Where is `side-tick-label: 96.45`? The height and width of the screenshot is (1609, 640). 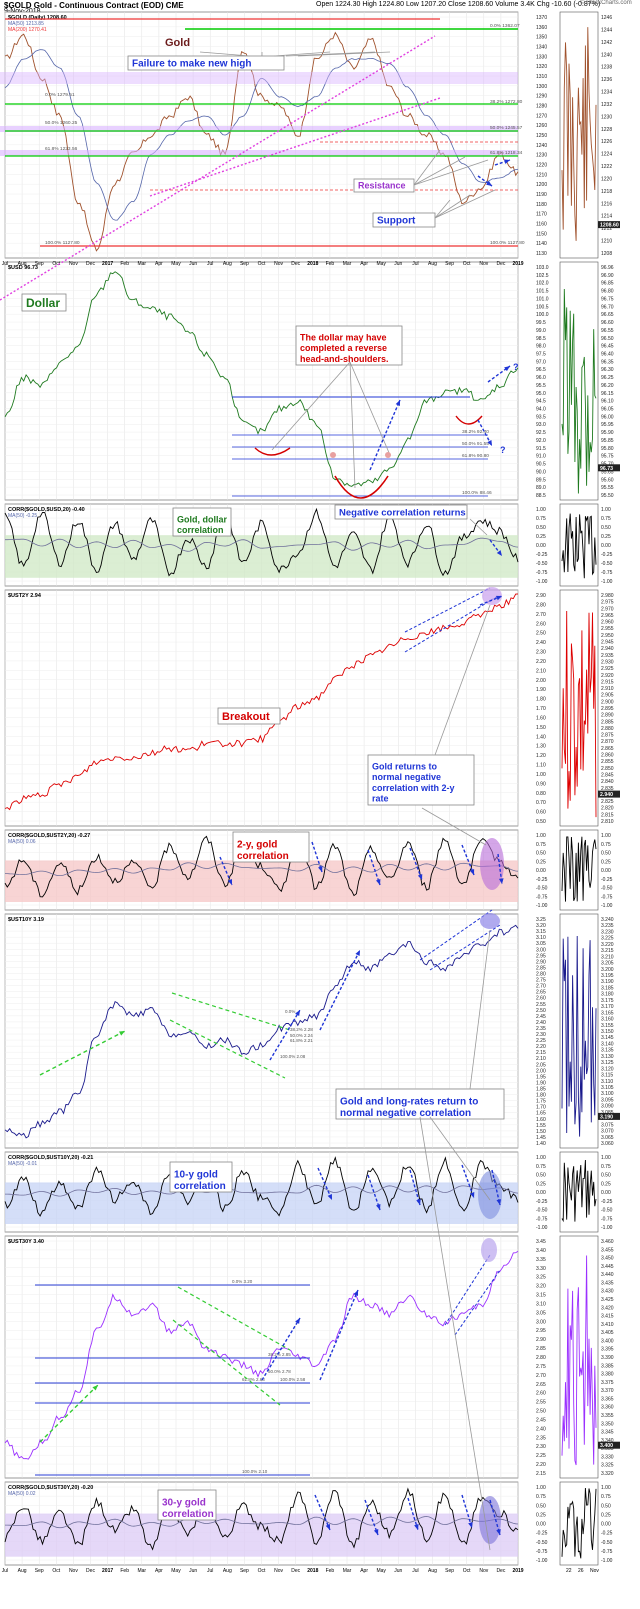
side-tick-label: 96.45 is located at coordinates (607, 347).